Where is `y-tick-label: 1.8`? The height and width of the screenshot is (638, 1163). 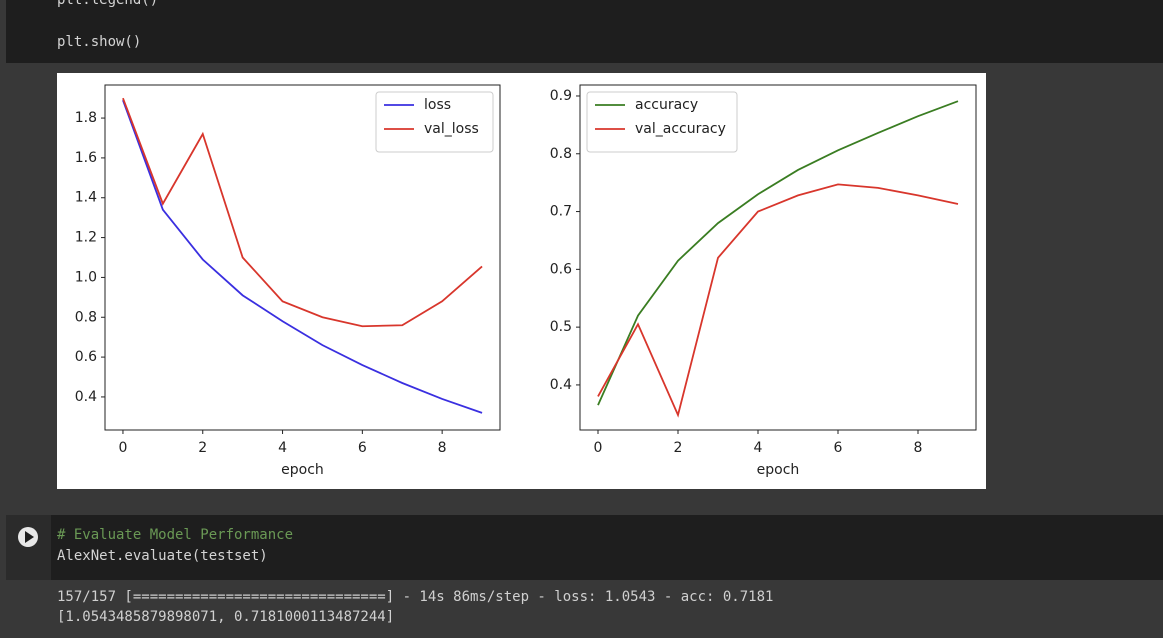
y-tick-label: 1.8 is located at coordinates (86, 118).